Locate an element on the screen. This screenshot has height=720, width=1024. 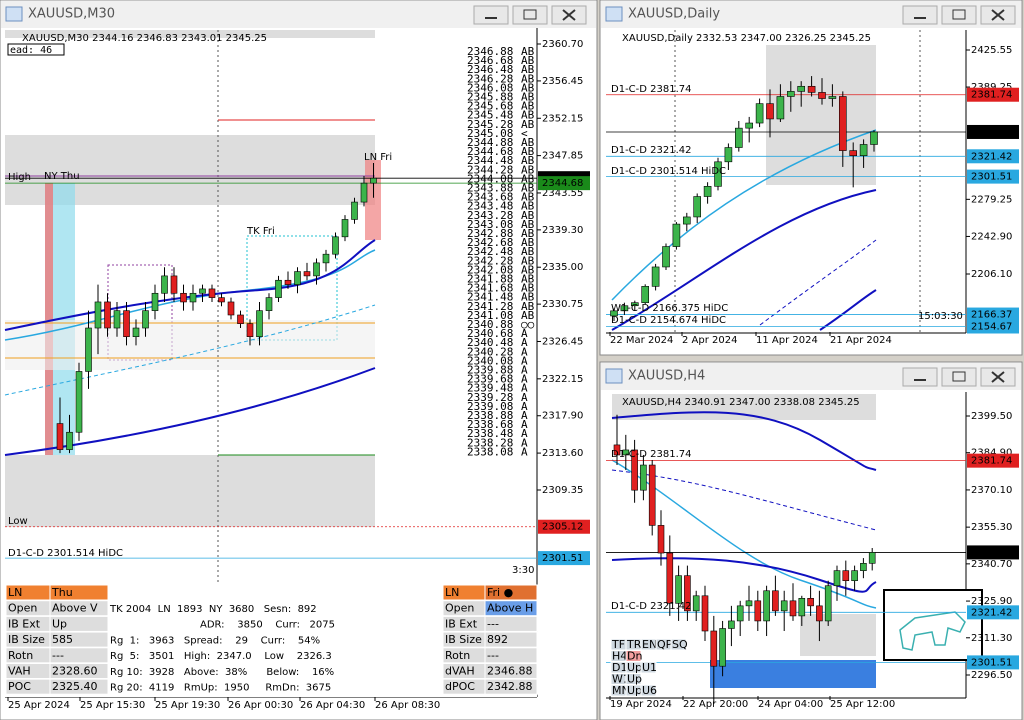
ladder-price: 2346.28 is located at coordinates (490, 78).